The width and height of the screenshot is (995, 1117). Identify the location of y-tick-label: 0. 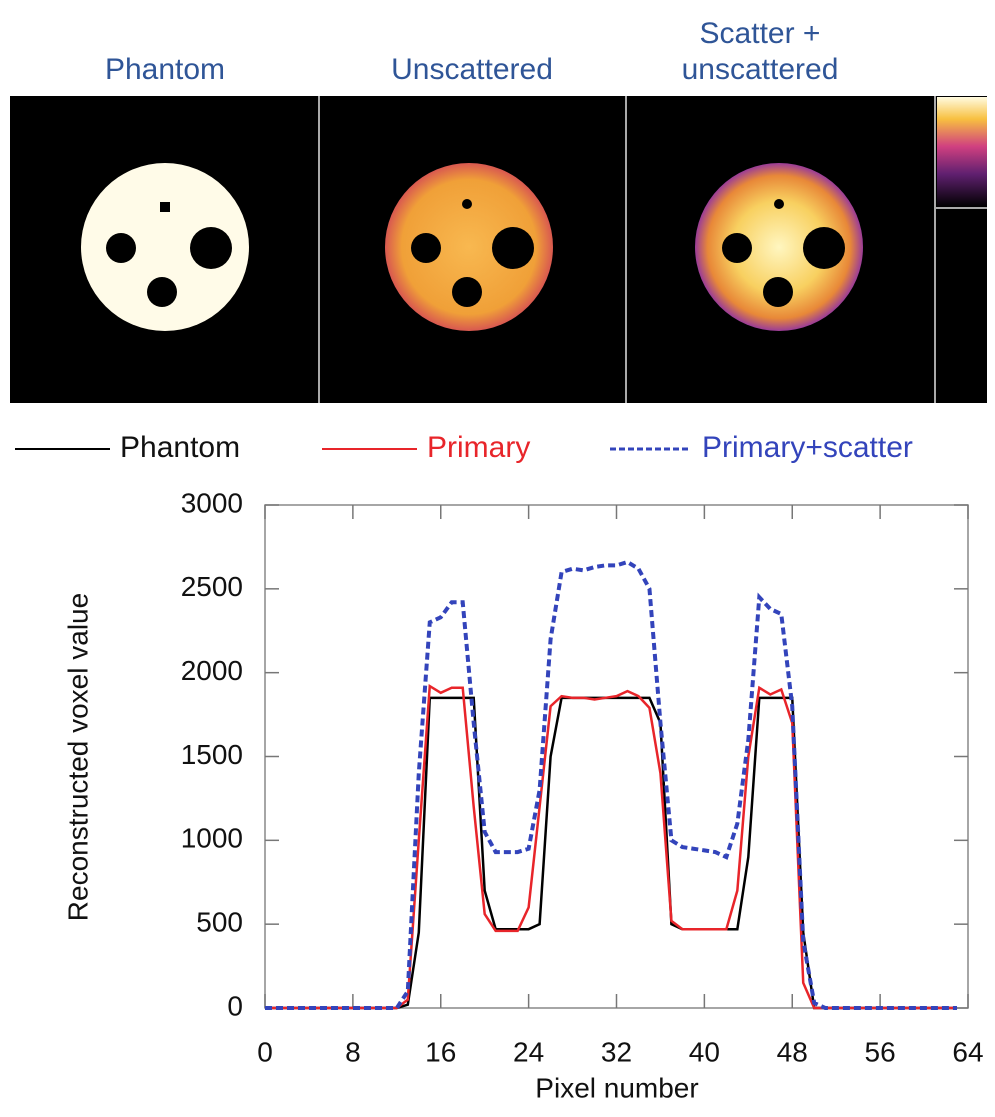
(235, 1005).